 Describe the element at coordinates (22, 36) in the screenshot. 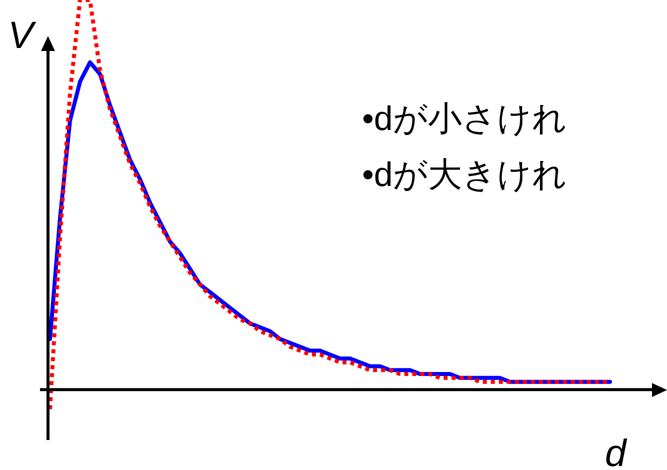

I see `y-axis-title: V` at that location.